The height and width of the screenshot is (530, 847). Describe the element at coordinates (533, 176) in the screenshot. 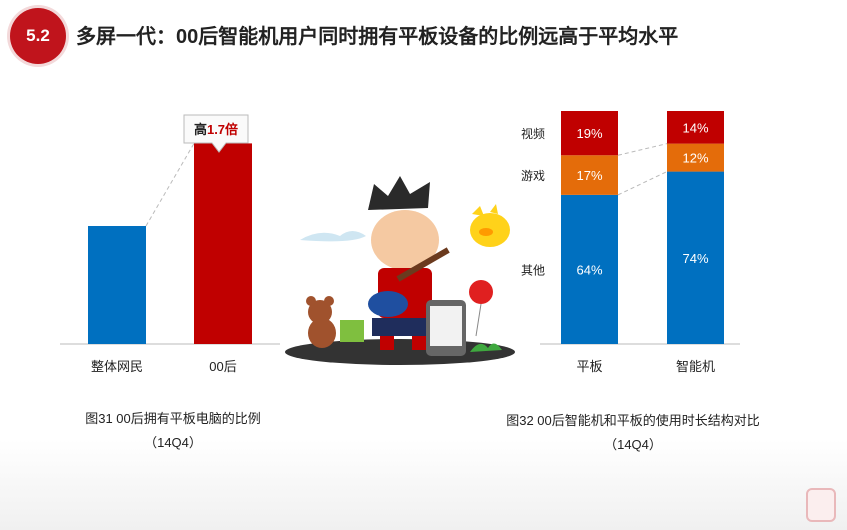

I see `legend-label-1: 游戏` at that location.